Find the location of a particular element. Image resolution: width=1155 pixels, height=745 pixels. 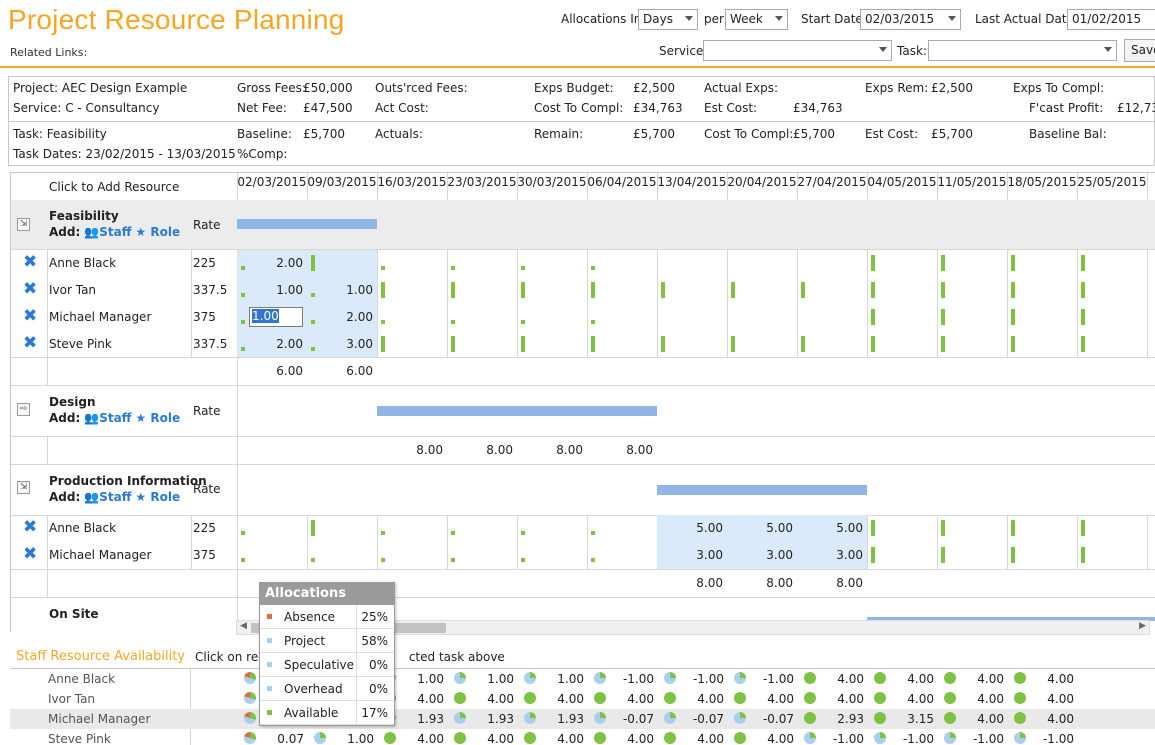

week-header: 20/04/2015 is located at coordinates (762, 182).